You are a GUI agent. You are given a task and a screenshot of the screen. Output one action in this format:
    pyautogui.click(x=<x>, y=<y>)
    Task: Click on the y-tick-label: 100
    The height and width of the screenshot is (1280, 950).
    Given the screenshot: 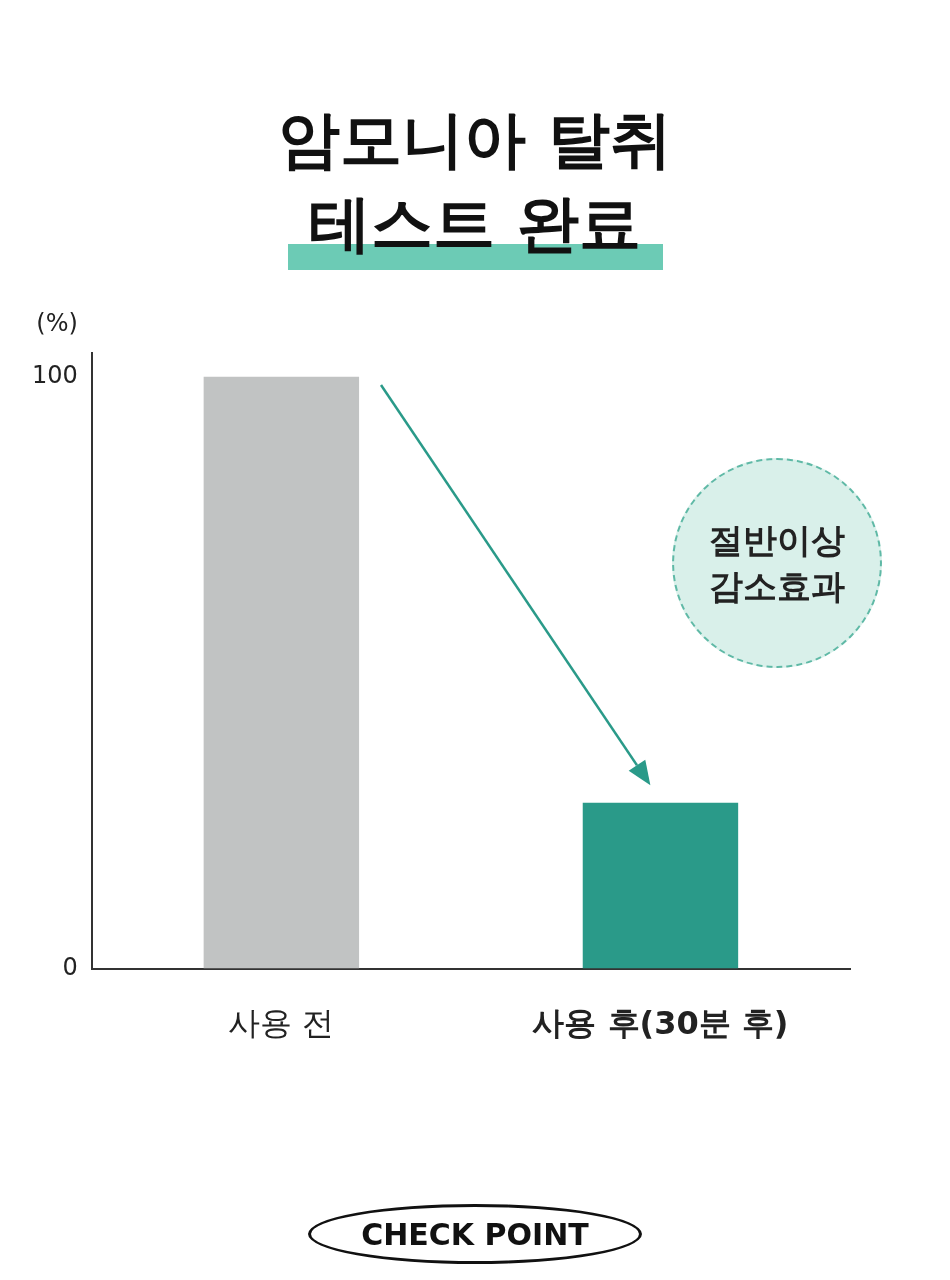 What is the action you would take?
    pyautogui.click(x=55, y=374)
    